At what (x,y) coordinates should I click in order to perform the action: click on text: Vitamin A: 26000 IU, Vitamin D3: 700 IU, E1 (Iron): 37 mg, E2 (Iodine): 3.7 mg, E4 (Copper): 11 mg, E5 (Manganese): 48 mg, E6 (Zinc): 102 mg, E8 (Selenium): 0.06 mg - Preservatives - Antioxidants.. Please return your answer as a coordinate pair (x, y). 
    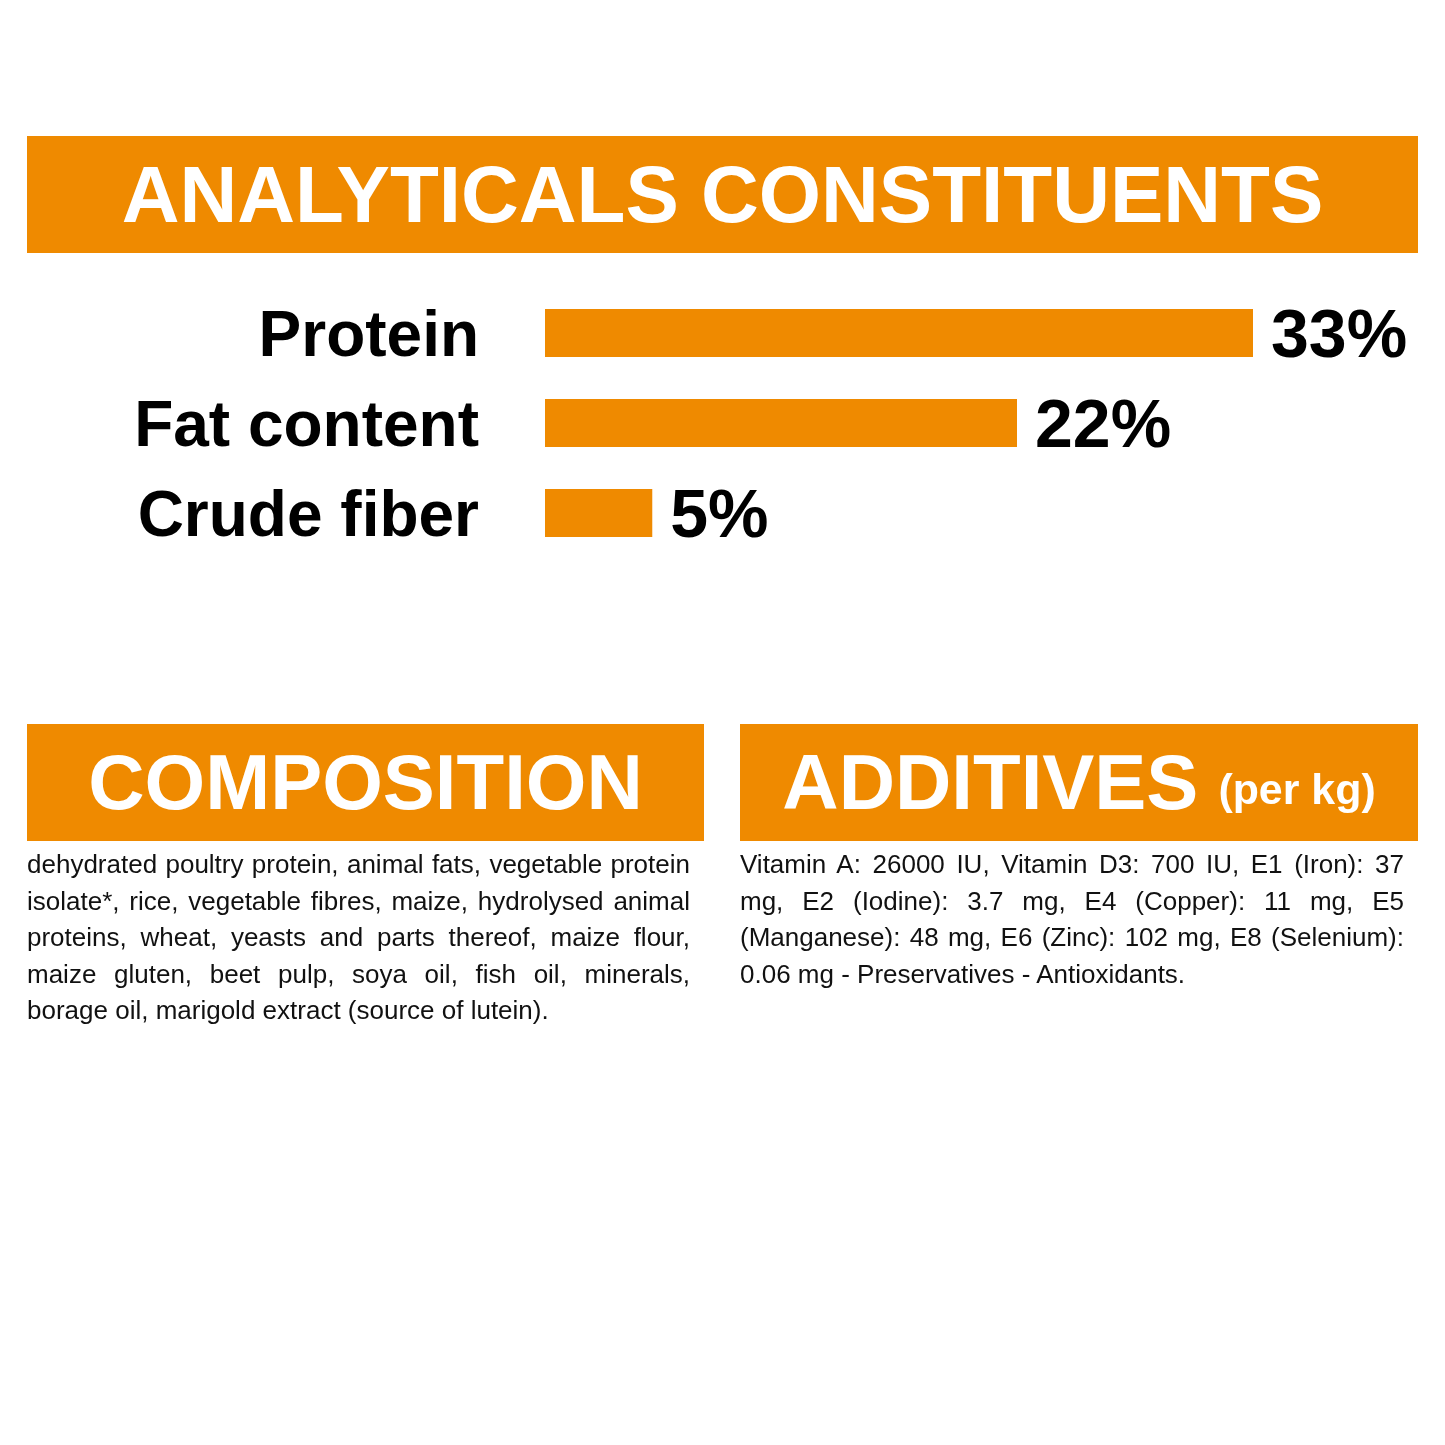
    Looking at the image, I should click on (1072, 919).